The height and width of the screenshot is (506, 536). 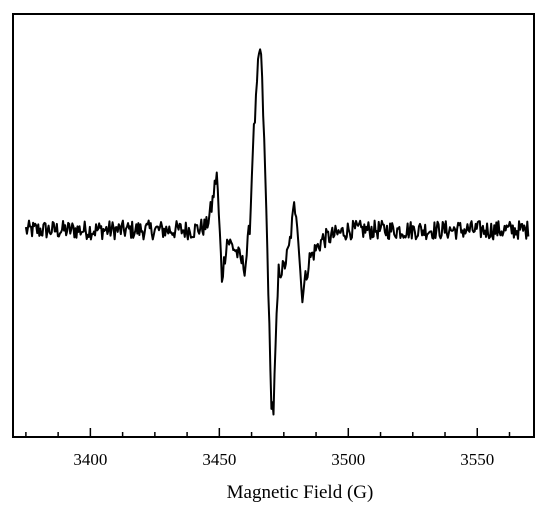 I want to click on x-tick-label: 3450, so click(x=219, y=459).